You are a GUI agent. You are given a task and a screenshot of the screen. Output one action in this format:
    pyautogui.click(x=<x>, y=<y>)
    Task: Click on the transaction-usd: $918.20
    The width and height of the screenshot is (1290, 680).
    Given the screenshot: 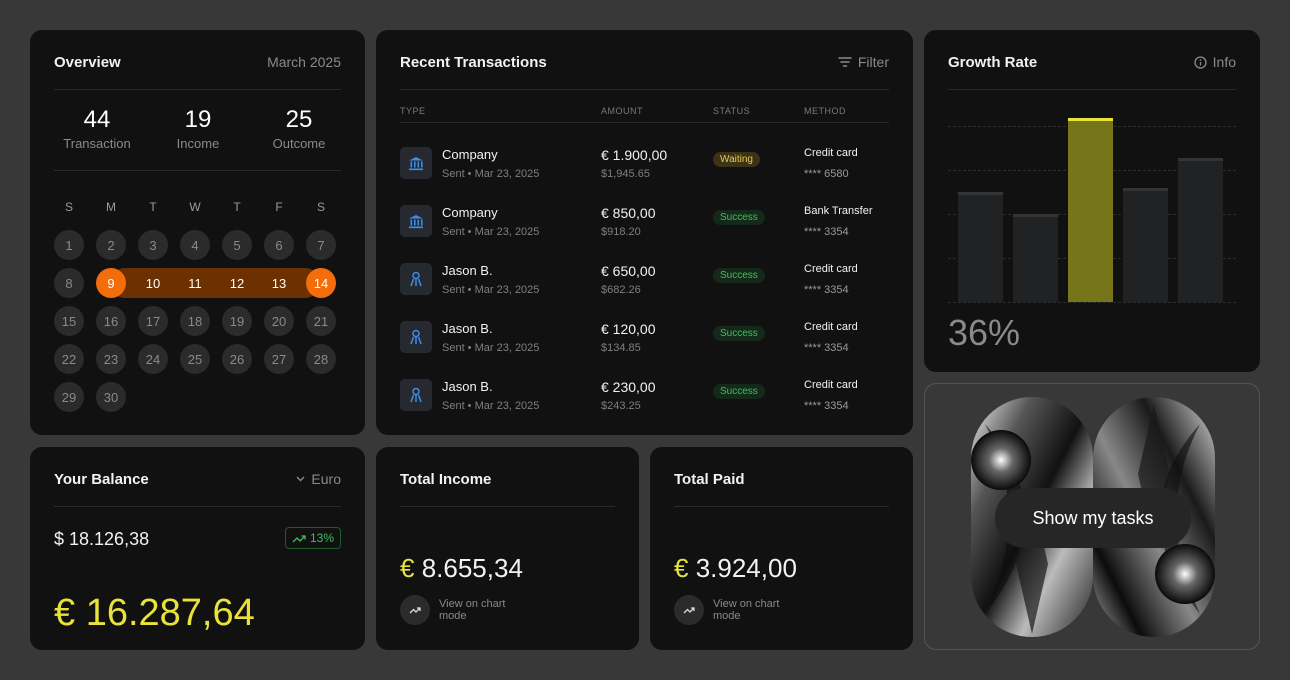 What is the action you would take?
    pyautogui.click(x=621, y=232)
    